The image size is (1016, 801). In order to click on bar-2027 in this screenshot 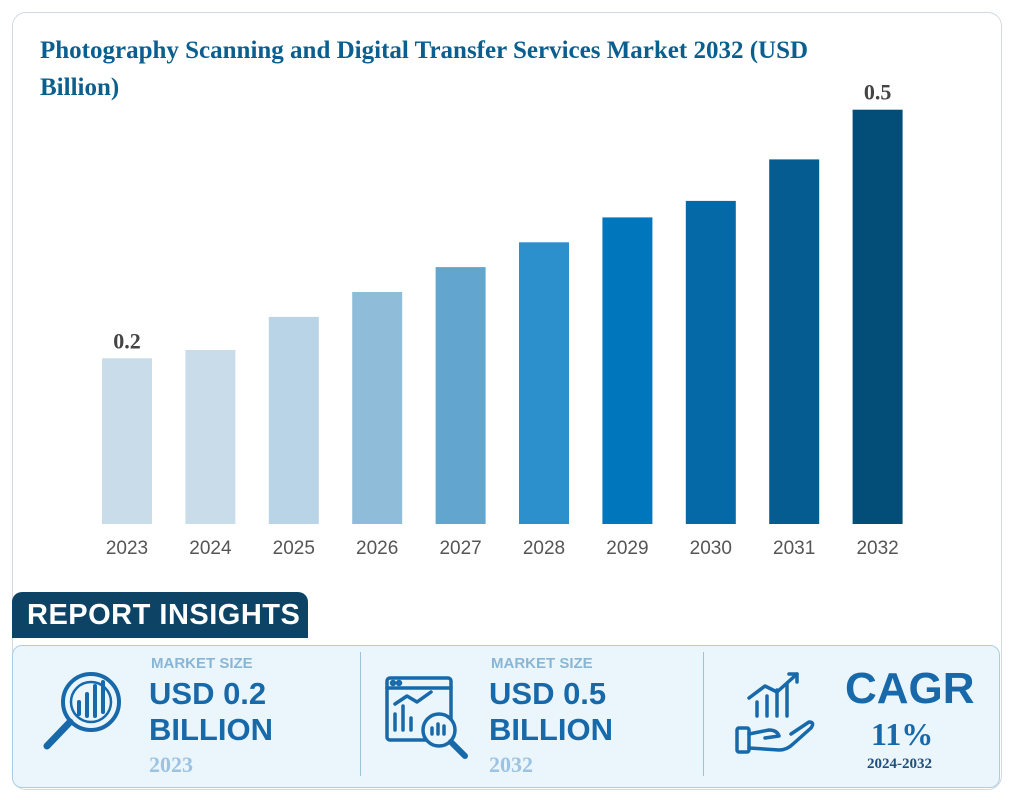, I will do `click(460, 395)`.